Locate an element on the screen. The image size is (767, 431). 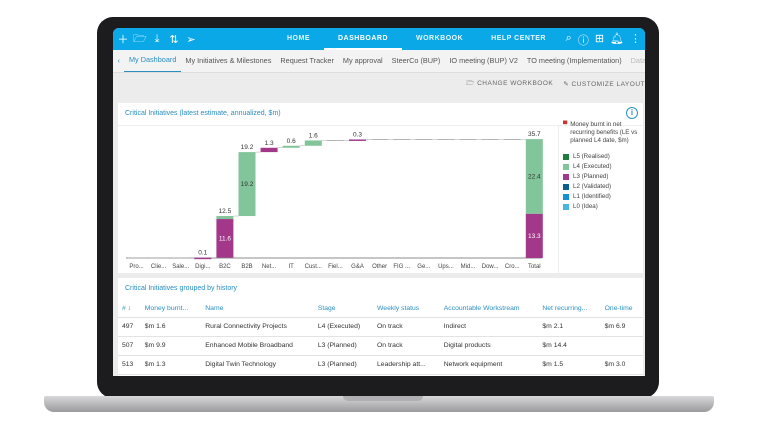
plus-icon: ＋ is located at coordinates (123, 40).